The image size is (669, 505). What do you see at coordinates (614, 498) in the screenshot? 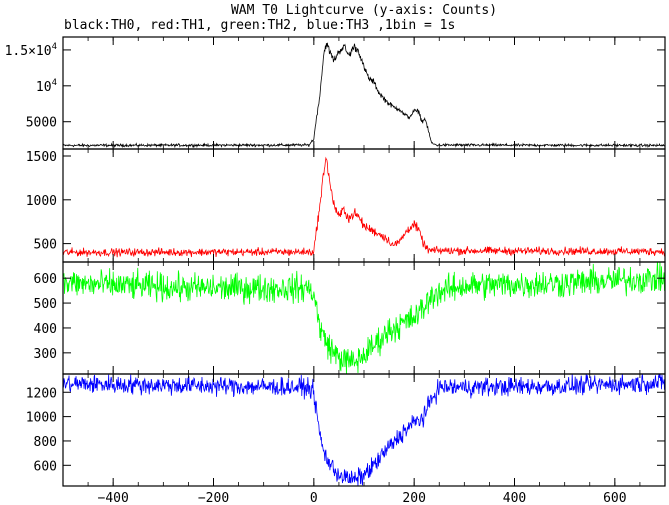
I see `x-tick-label: 600` at bounding box center [614, 498].